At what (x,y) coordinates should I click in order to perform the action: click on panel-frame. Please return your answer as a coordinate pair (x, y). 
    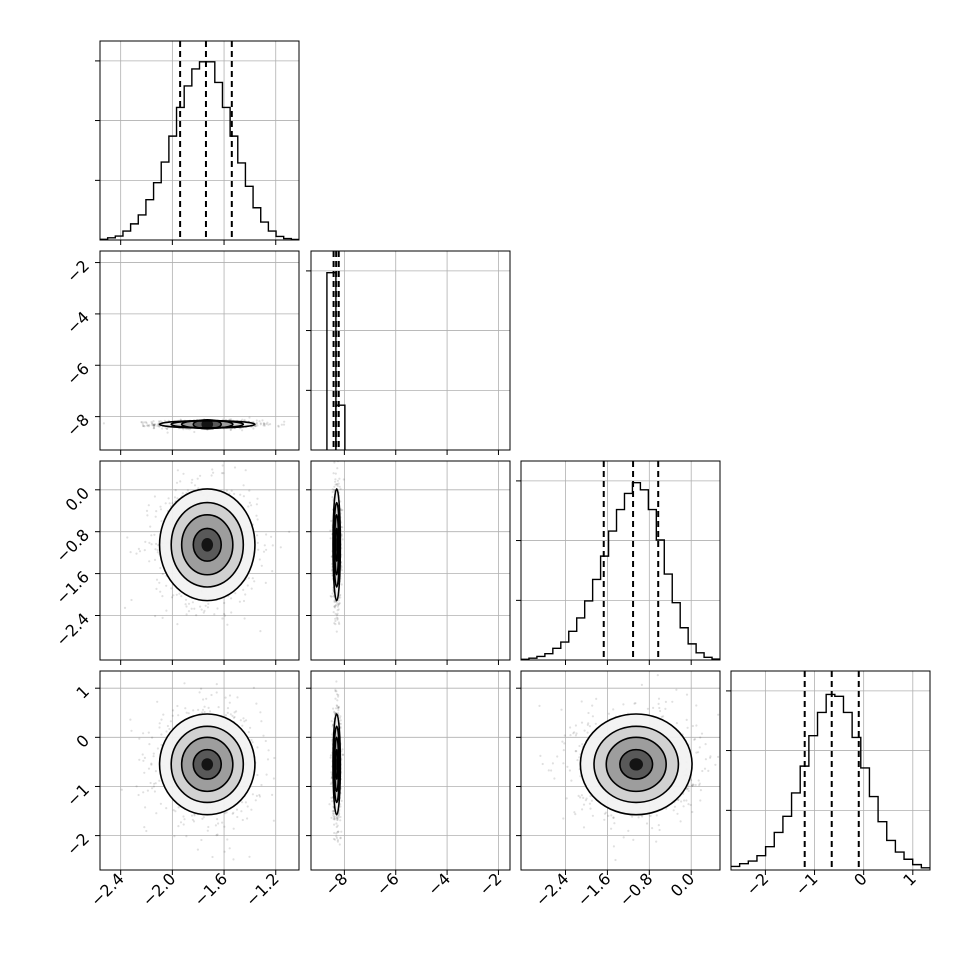
    Looking at the image, I should click on (199, 350).